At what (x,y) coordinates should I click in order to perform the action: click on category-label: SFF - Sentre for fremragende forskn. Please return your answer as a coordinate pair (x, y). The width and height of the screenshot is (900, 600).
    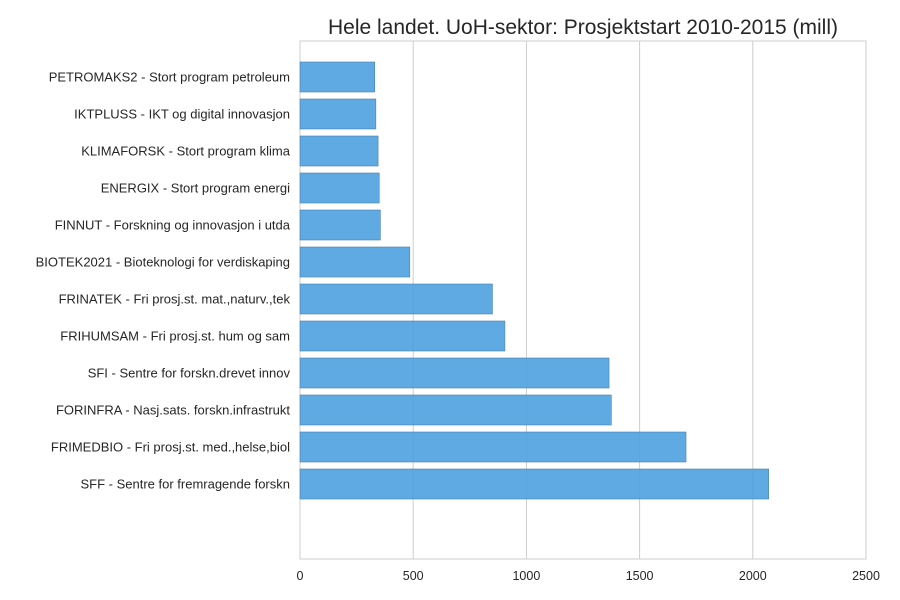
    Looking at the image, I should click on (185, 484).